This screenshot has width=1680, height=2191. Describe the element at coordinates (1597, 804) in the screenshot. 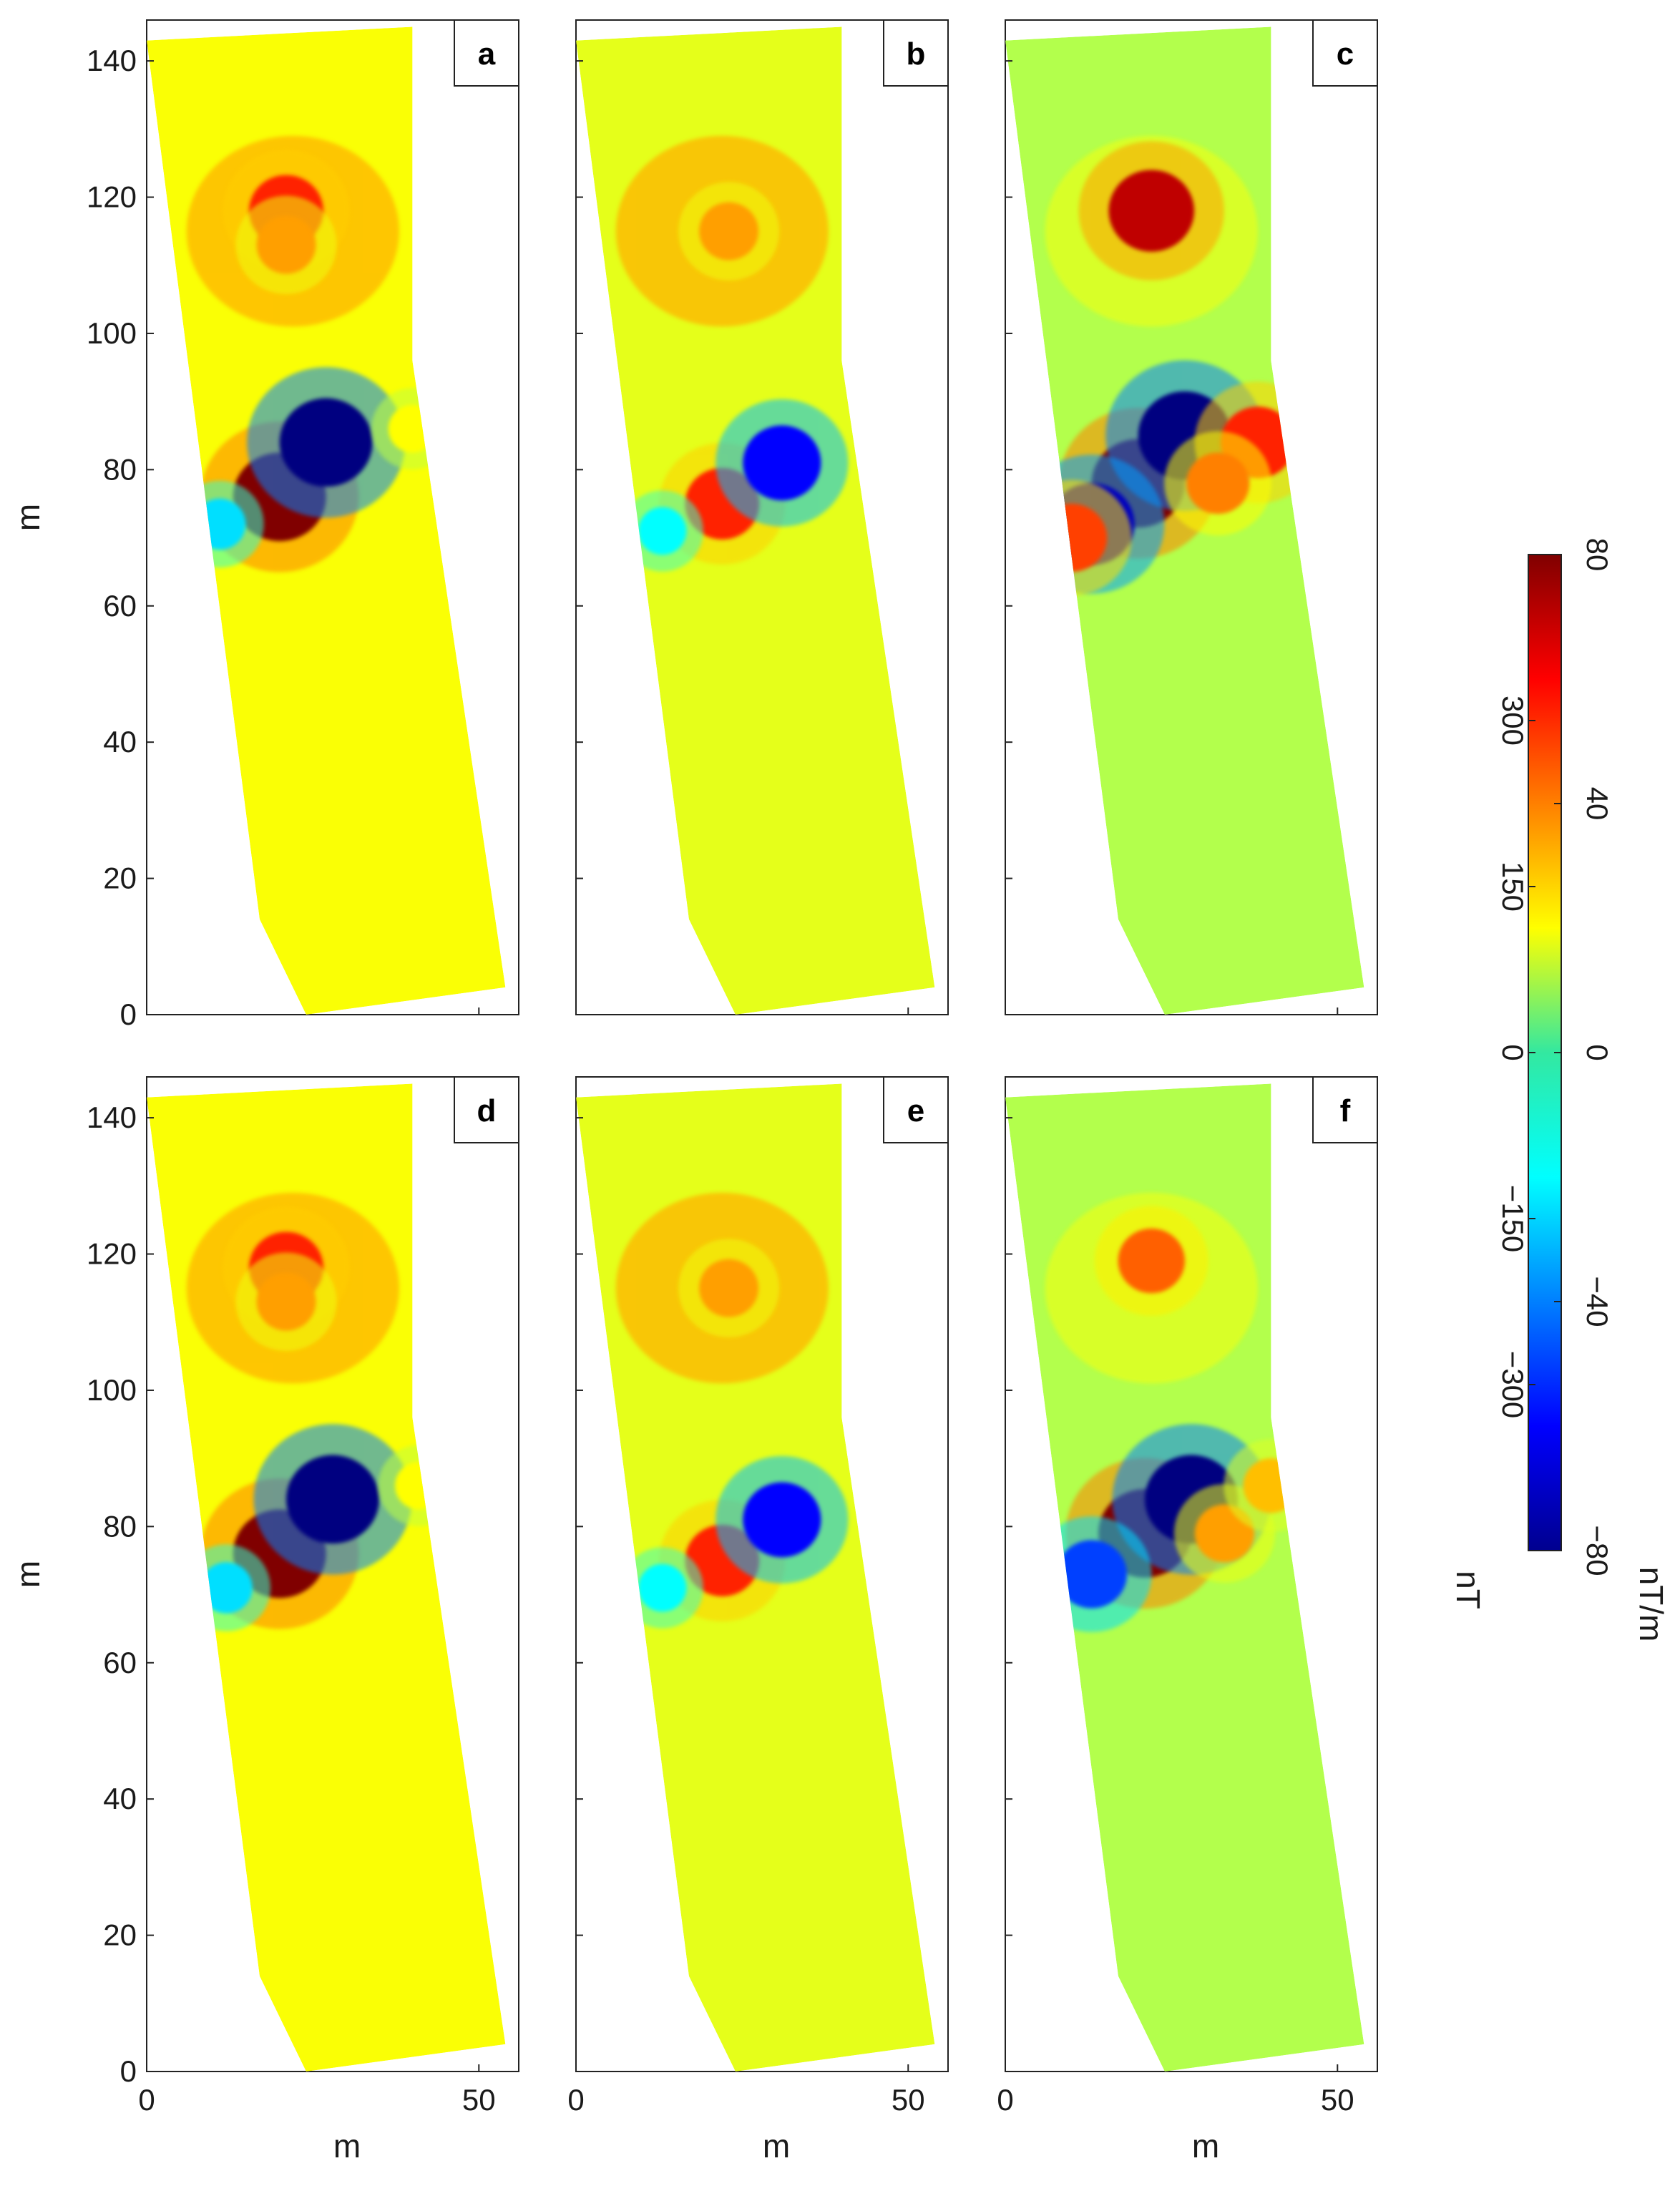

I see `colorbar-label-nTm: 40` at that location.